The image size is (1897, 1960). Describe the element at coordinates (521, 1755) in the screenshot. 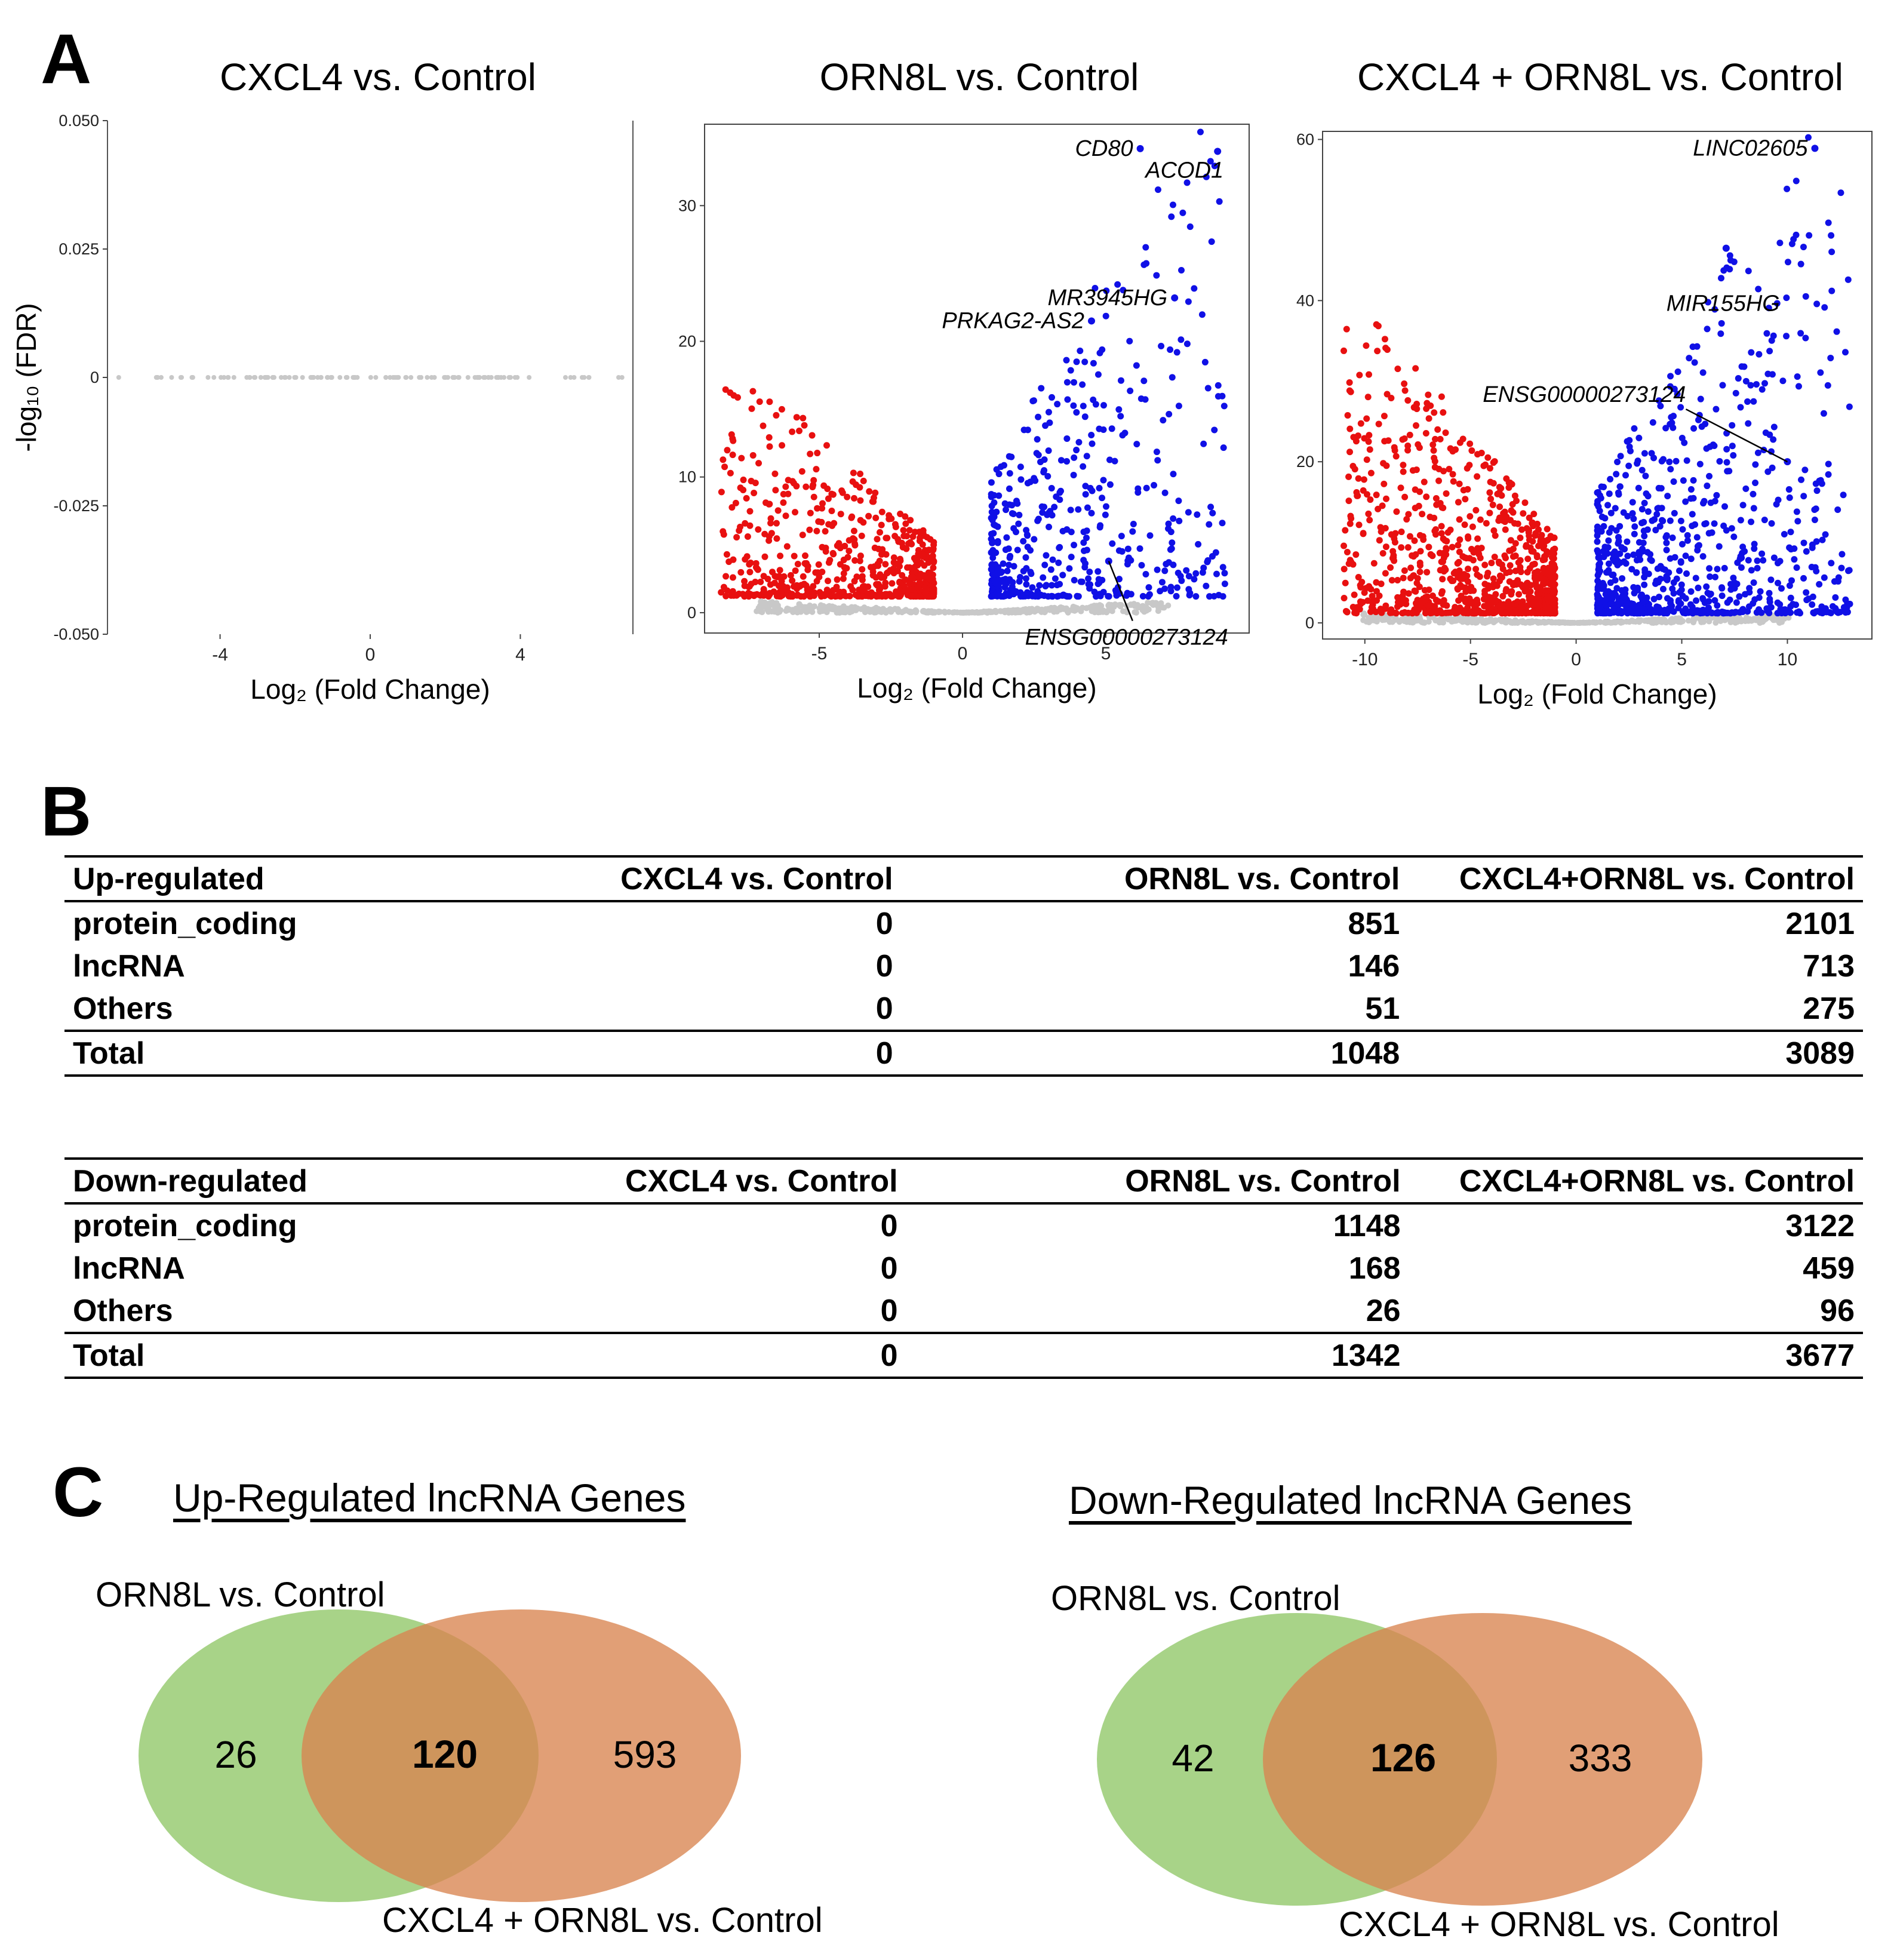

I see `venn-circle-right` at that location.